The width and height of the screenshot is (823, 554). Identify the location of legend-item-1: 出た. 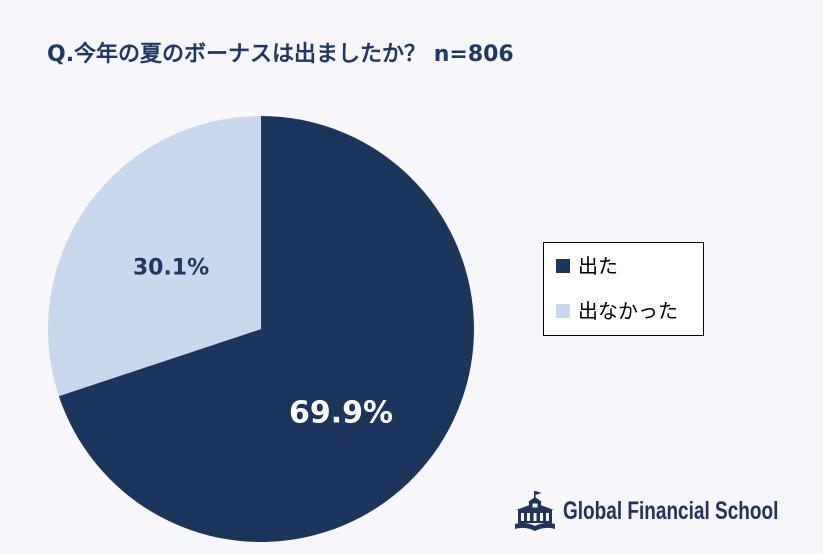
(587, 266).